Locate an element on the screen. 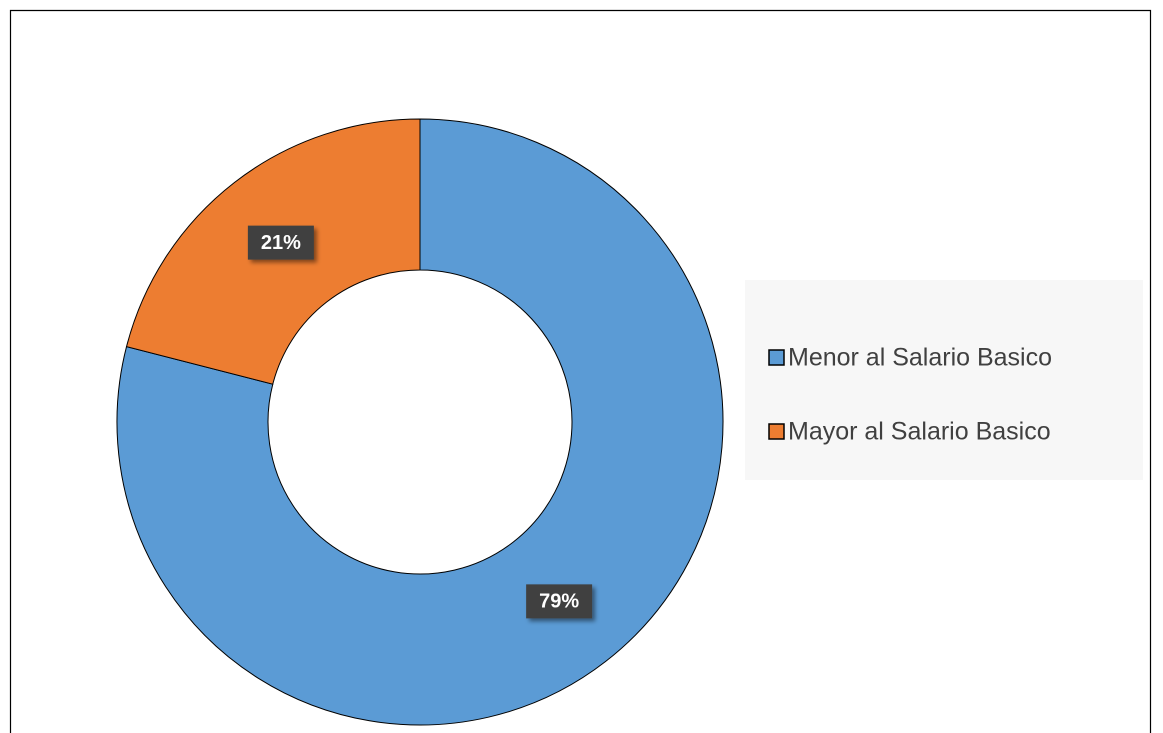 The width and height of the screenshot is (1163, 733). value-label: 21% is located at coordinates (281, 243).